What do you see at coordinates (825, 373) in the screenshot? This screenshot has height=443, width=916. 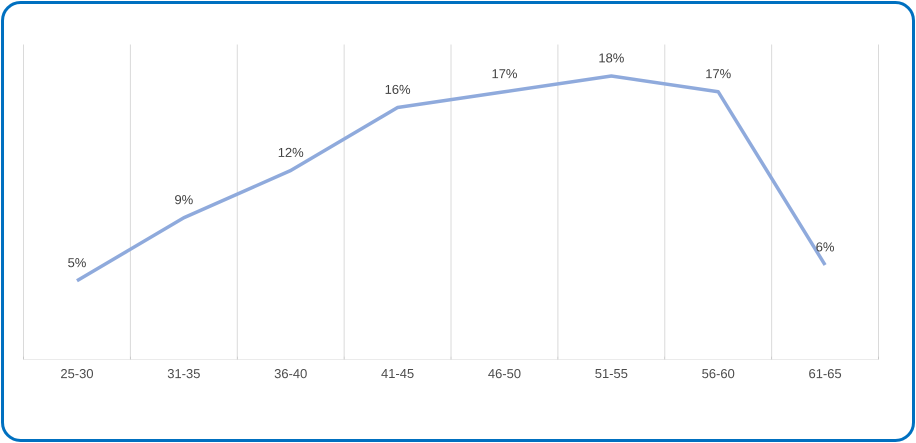 I see `x-tick-label: 61-65` at bounding box center [825, 373].